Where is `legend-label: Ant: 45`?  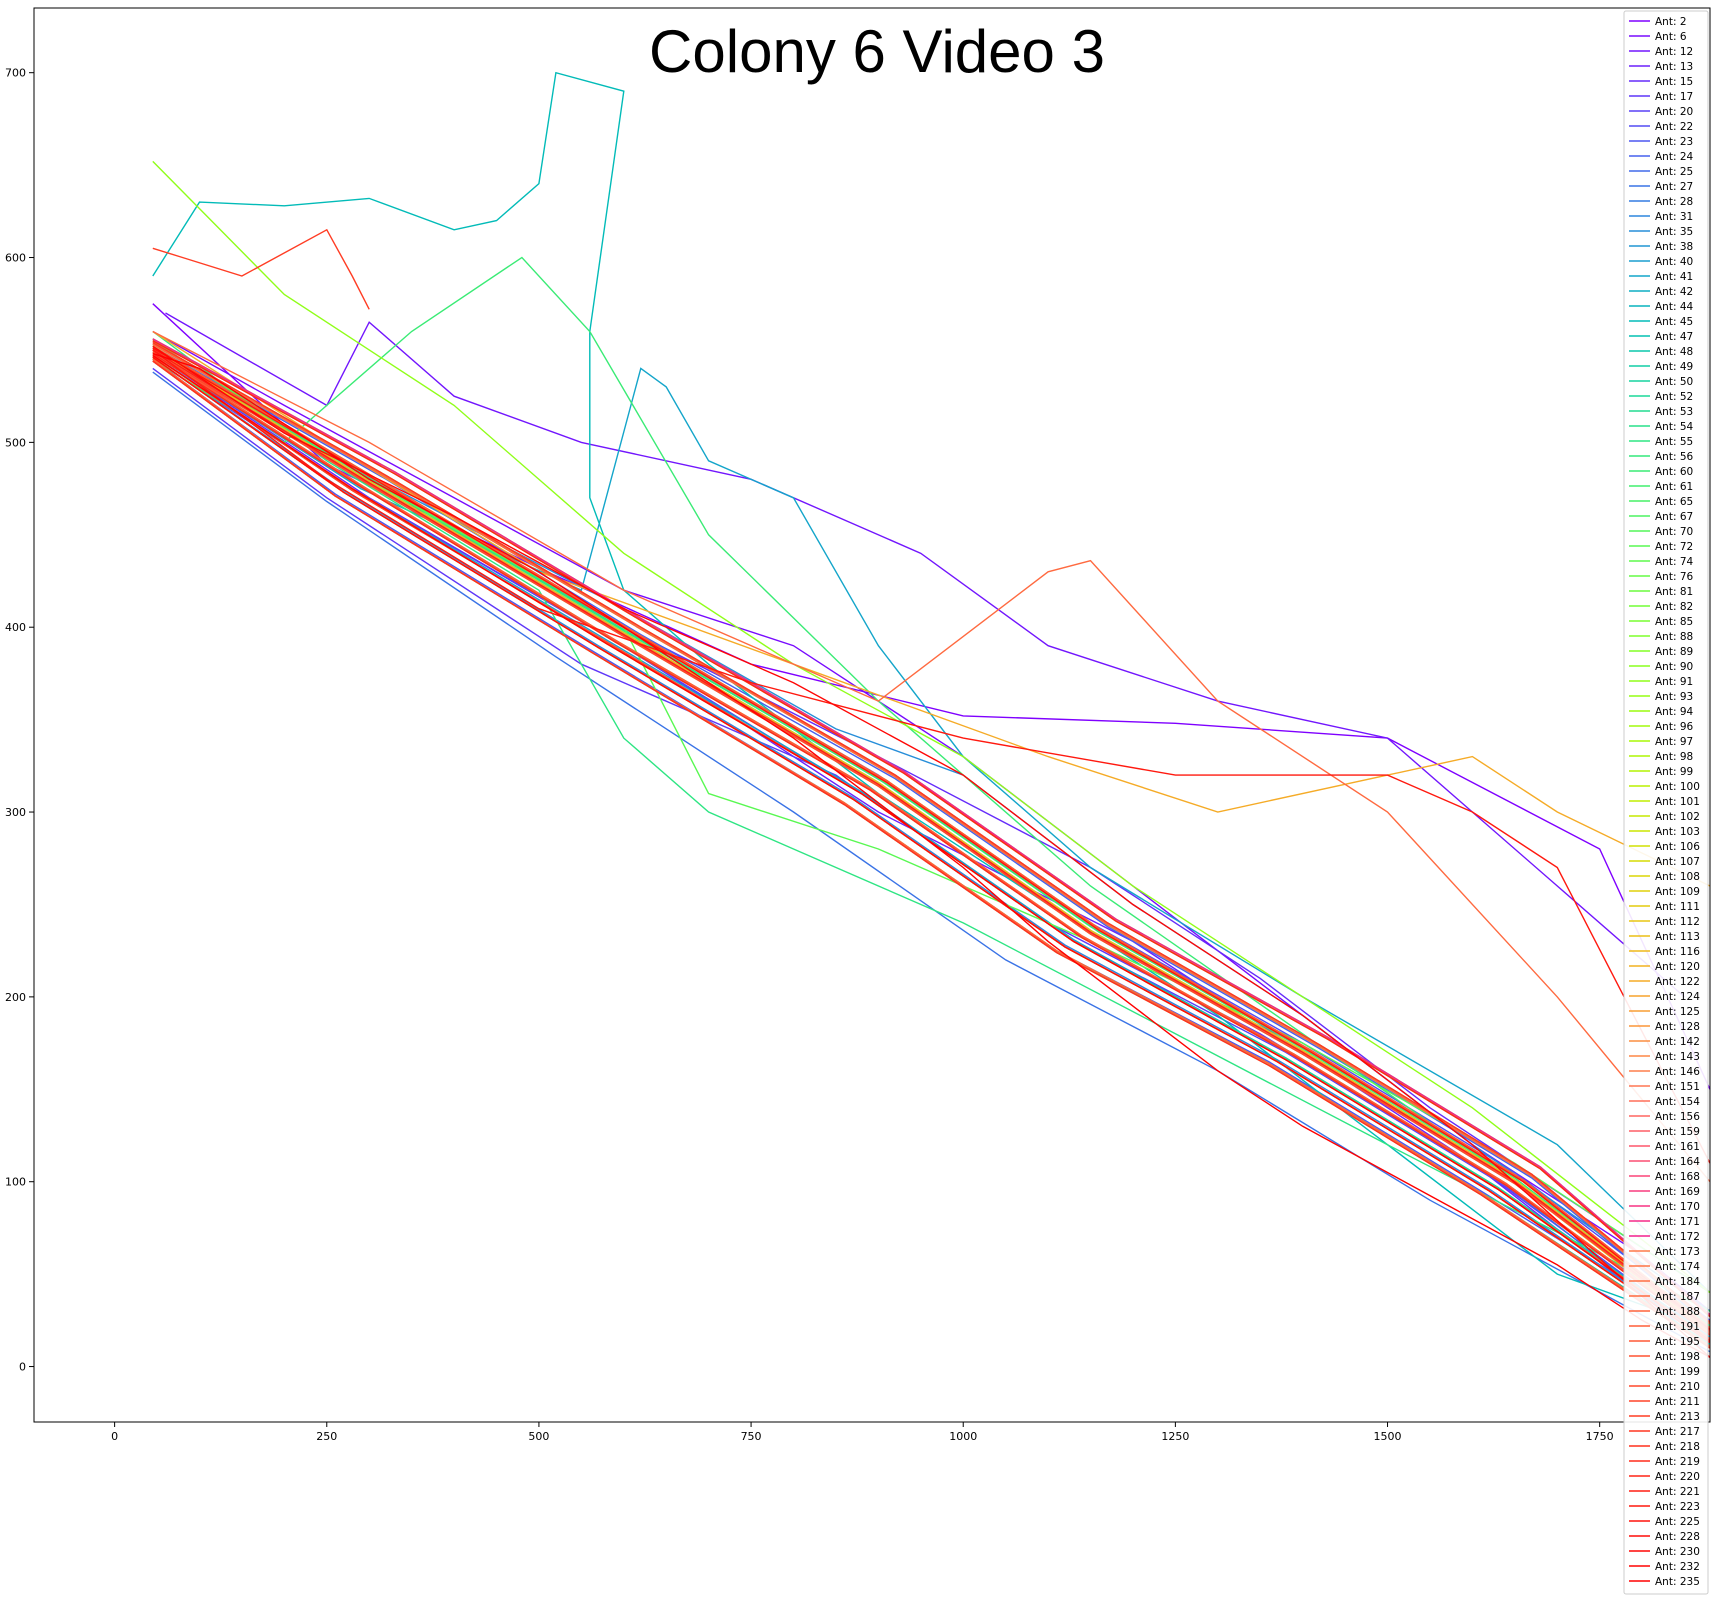
legend-label: Ant: 45 is located at coordinates (1674, 322).